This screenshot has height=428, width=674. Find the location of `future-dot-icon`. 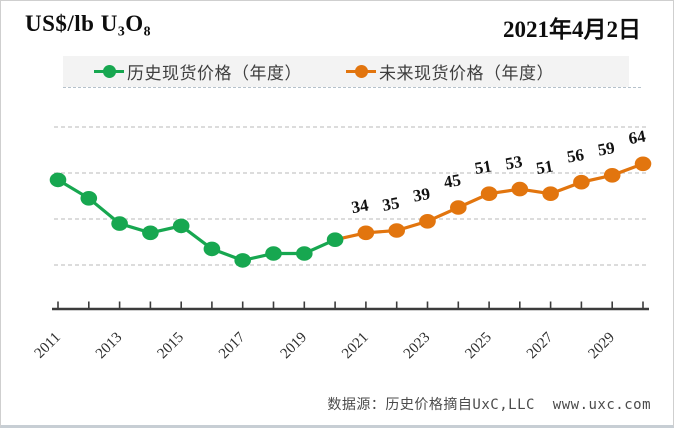

future-dot-icon is located at coordinates (361, 71).